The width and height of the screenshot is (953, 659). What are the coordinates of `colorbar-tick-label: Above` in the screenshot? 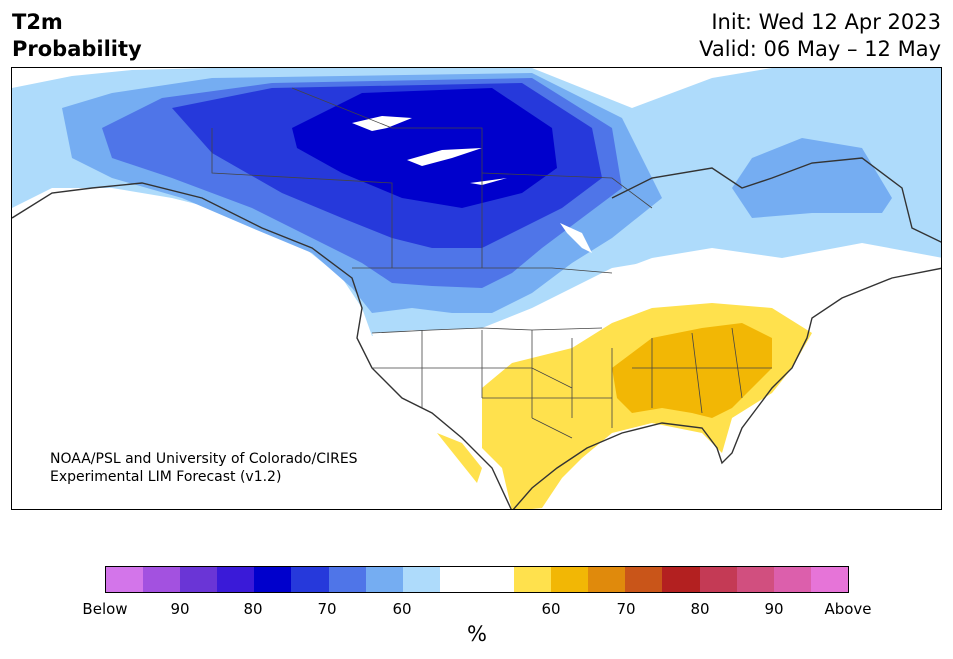 It's located at (848, 609).